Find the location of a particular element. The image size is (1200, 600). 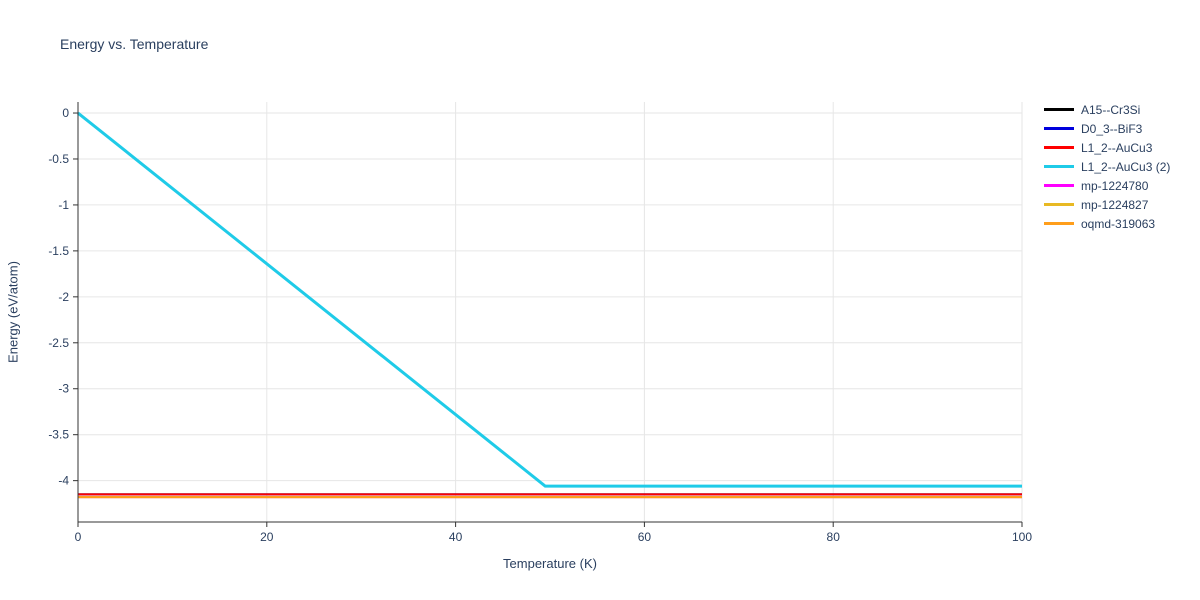

legend-label: L1_2--AuCu3 (2) is located at coordinates (1126, 166).